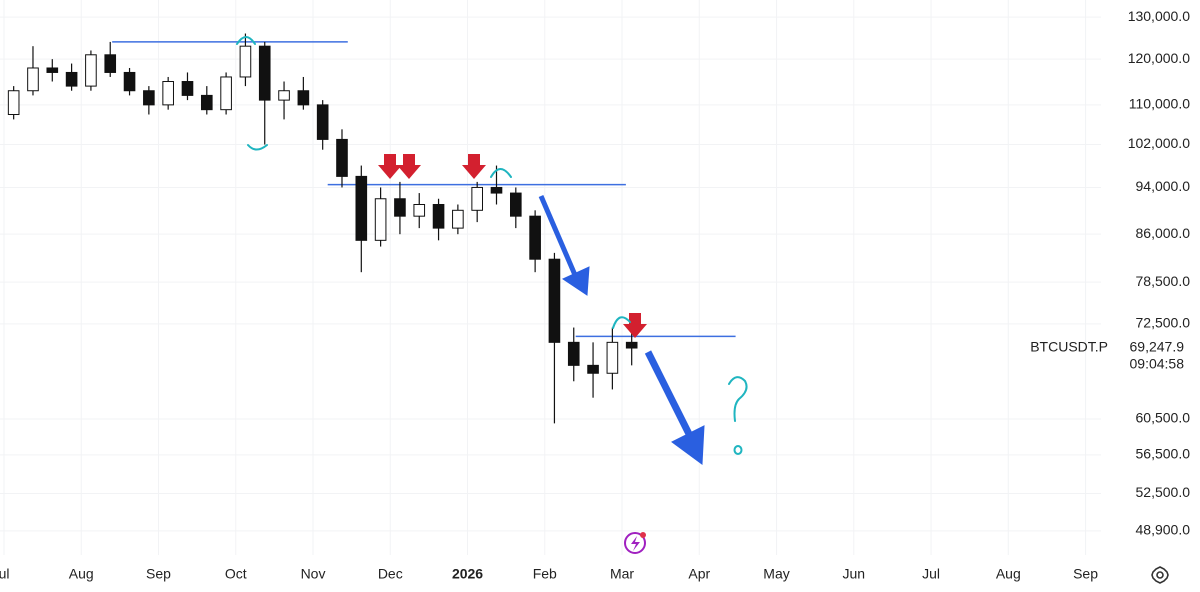 The image size is (1200, 592). What do you see at coordinates (1163, 281) in the screenshot?
I see `y-tick-label: 78,500.0` at bounding box center [1163, 281].